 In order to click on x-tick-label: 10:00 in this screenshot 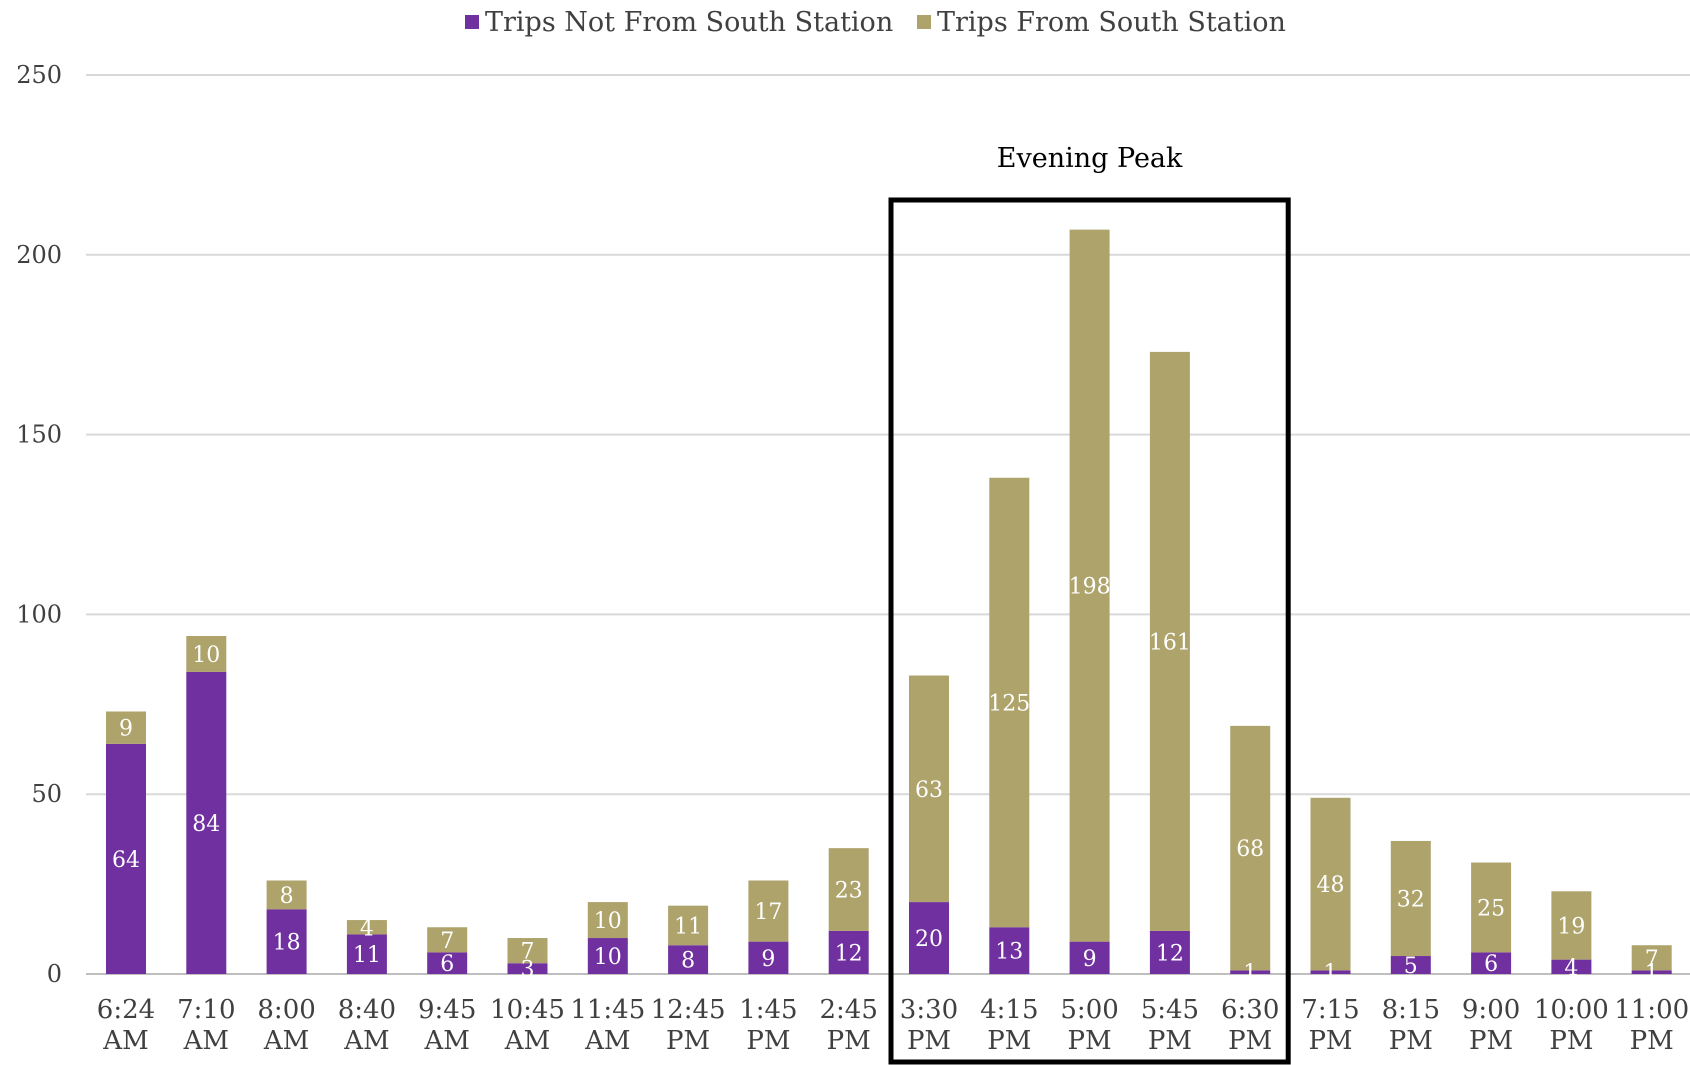, I will do `click(1571, 1010)`.